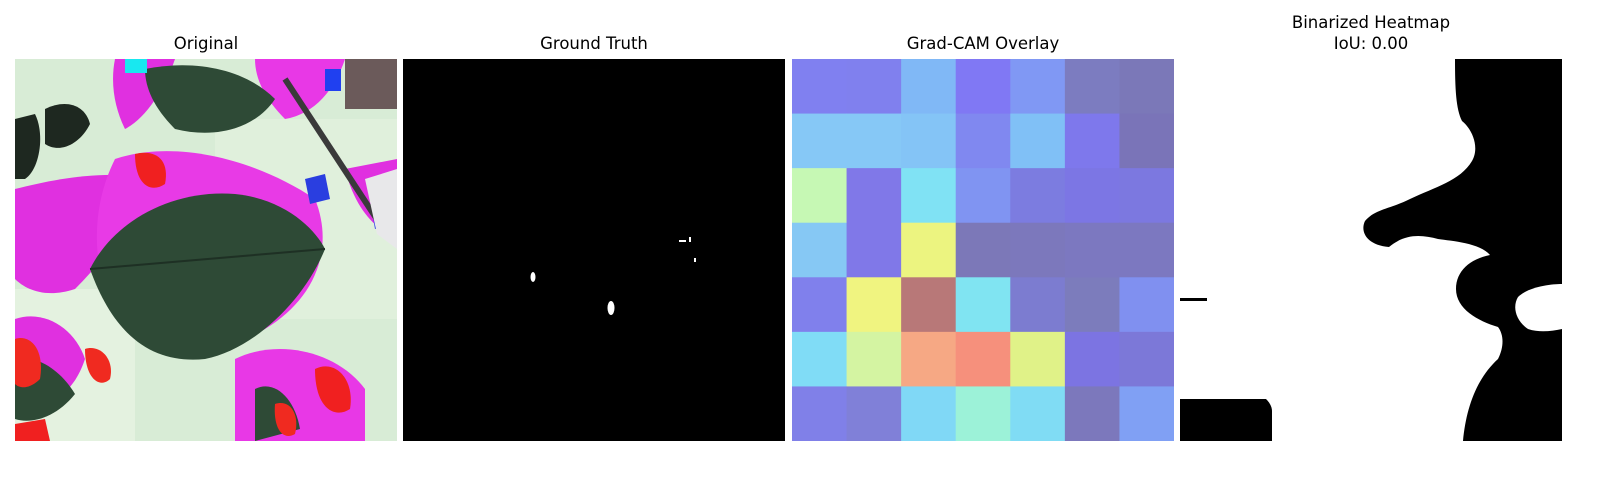 The image size is (1600, 500). What do you see at coordinates (594, 43) in the screenshot?
I see `panel-title-ground-truth: Ground Truth` at bounding box center [594, 43].